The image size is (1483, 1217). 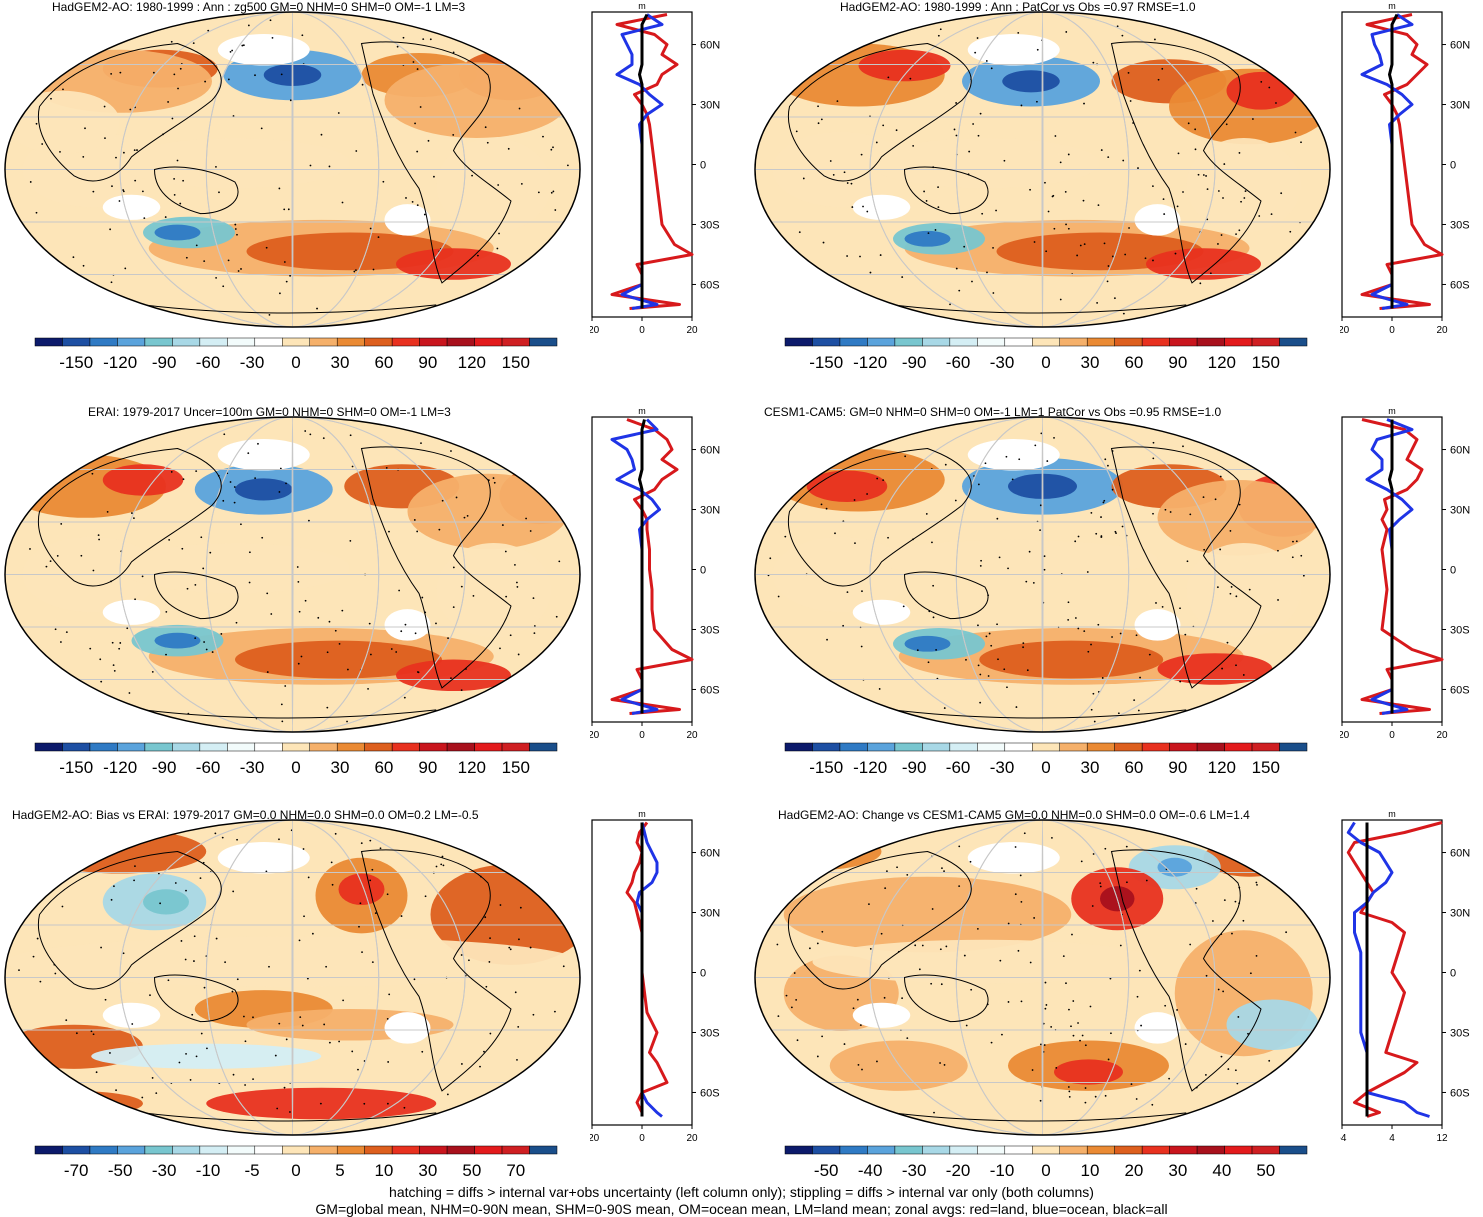 I want to click on zonal-unit-label: m, so click(x=642, y=6).